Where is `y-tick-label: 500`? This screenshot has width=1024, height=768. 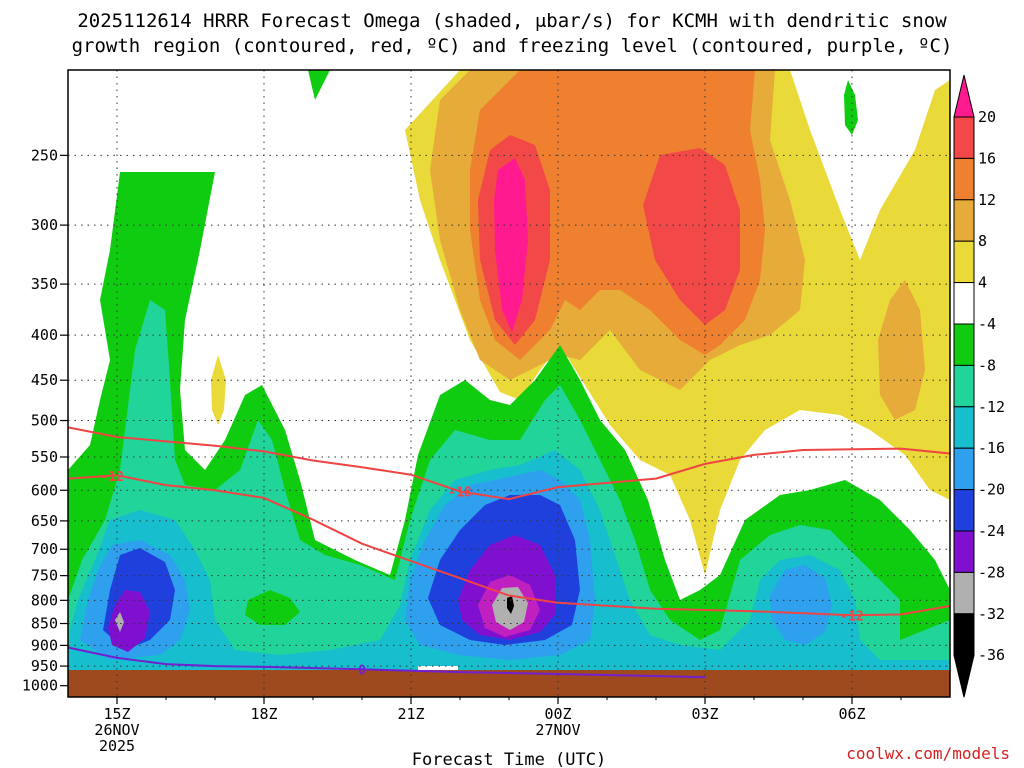
y-tick-label: 500 is located at coordinates (44, 421).